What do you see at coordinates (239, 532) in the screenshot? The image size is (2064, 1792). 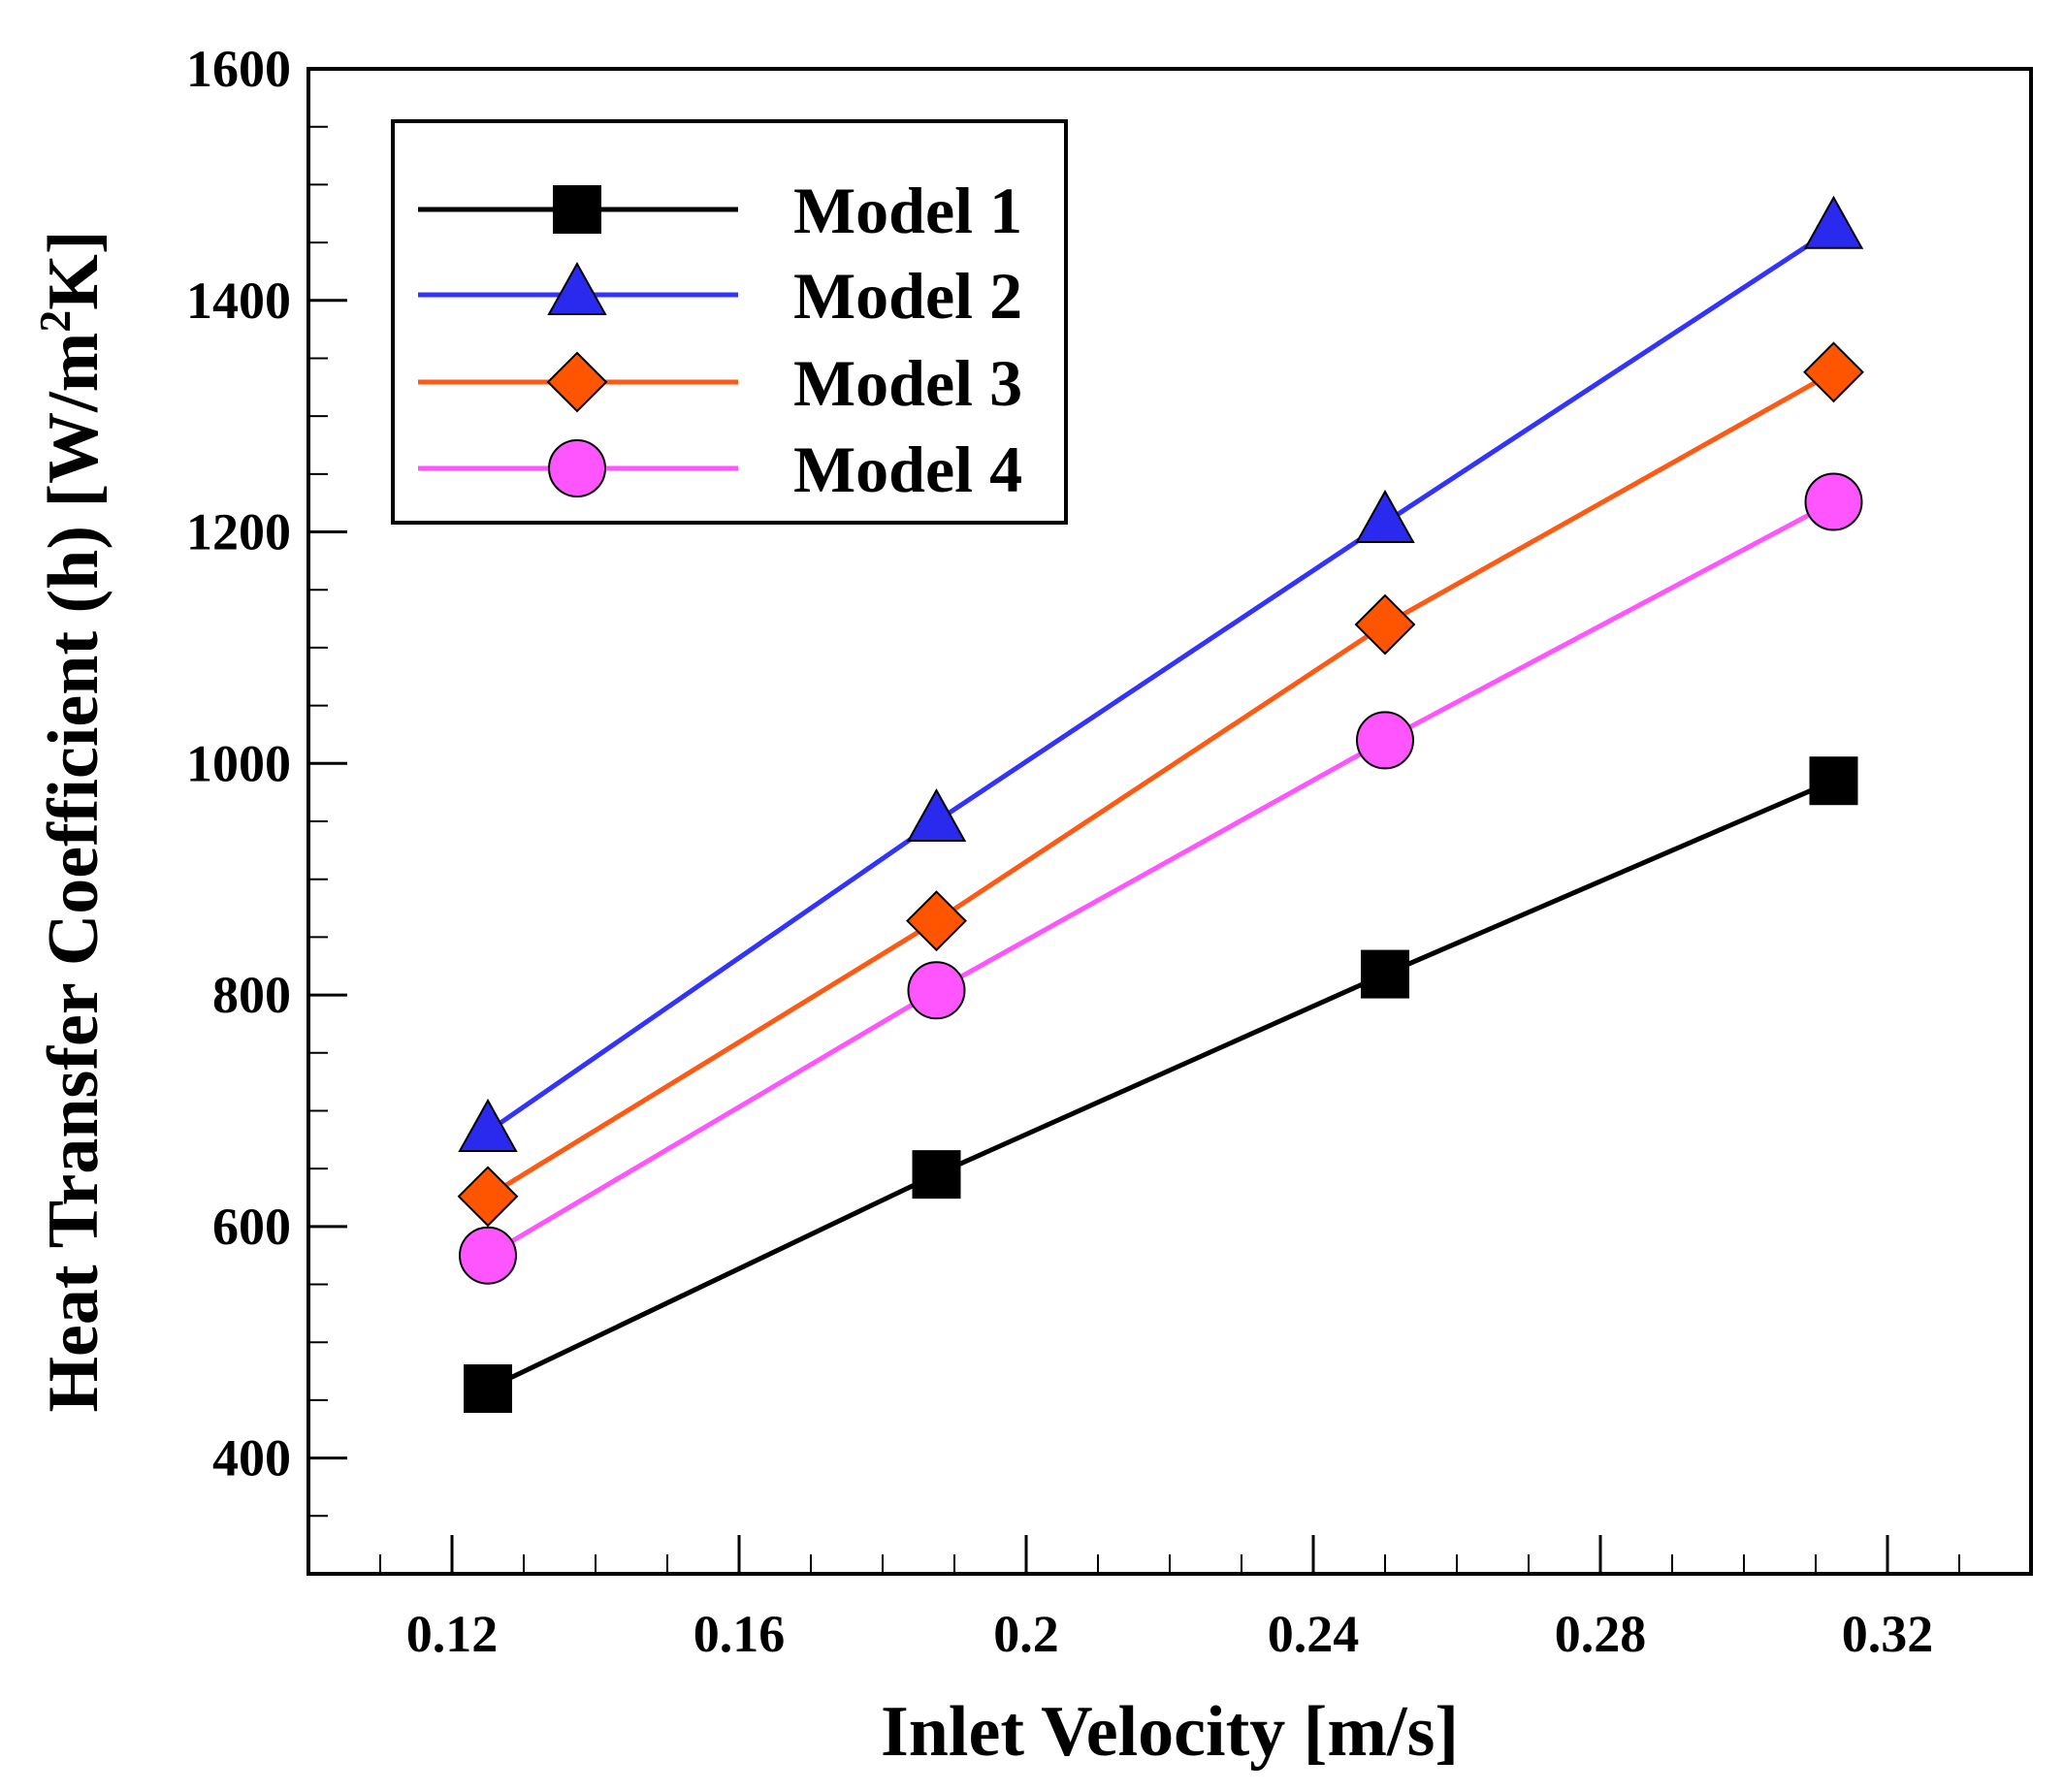 I see `y-tick-label: 1200` at bounding box center [239, 532].